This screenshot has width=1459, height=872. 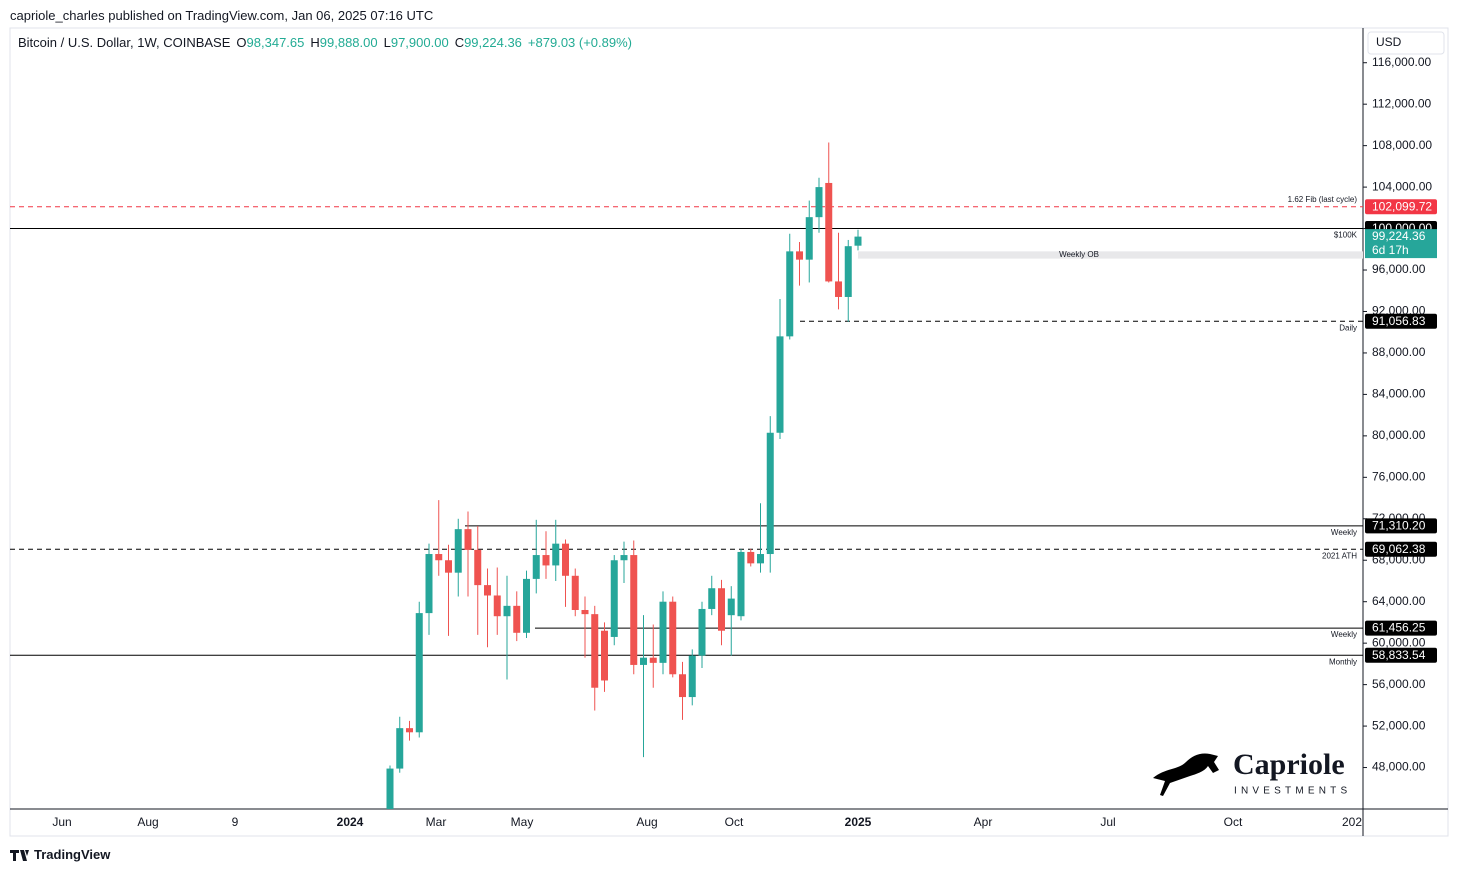 I want to click on x-tick-label: Jul, so click(x=1107, y=822).